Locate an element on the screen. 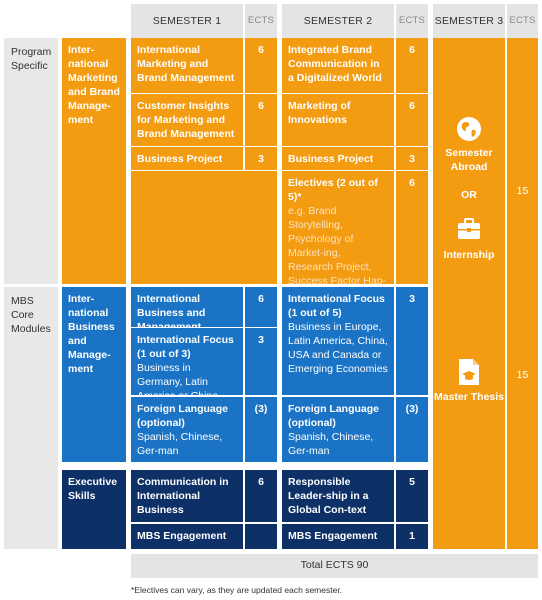 The width and height of the screenshot is (542, 600). module-s2-marketing-innovations: Marketing of Innovations is located at coordinates (338, 119).